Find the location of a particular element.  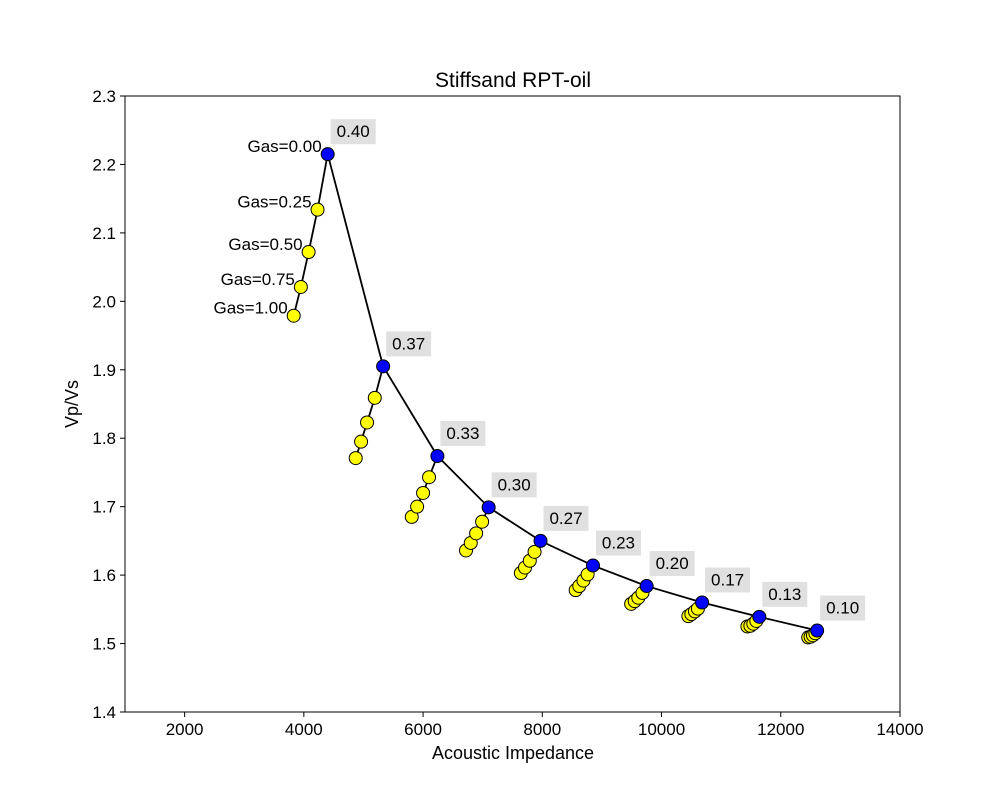

y-tick-label: 1.6 is located at coordinates (104, 575).